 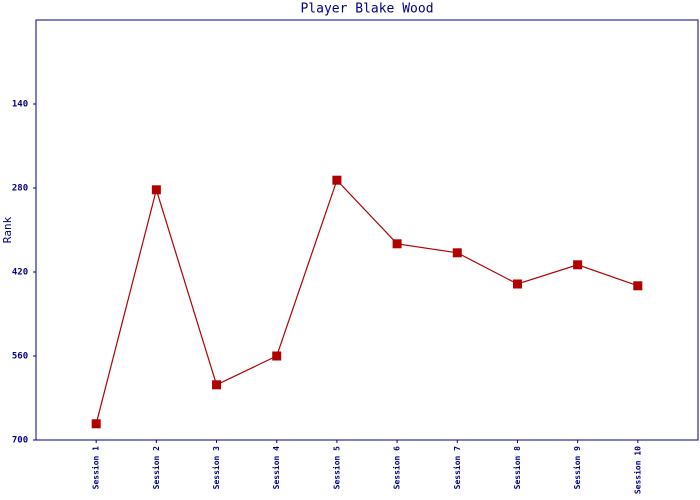 What do you see at coordinates (20, 105) in the screenshot?
I see `y-tick-label: 140` at bounding box center [20, 105].